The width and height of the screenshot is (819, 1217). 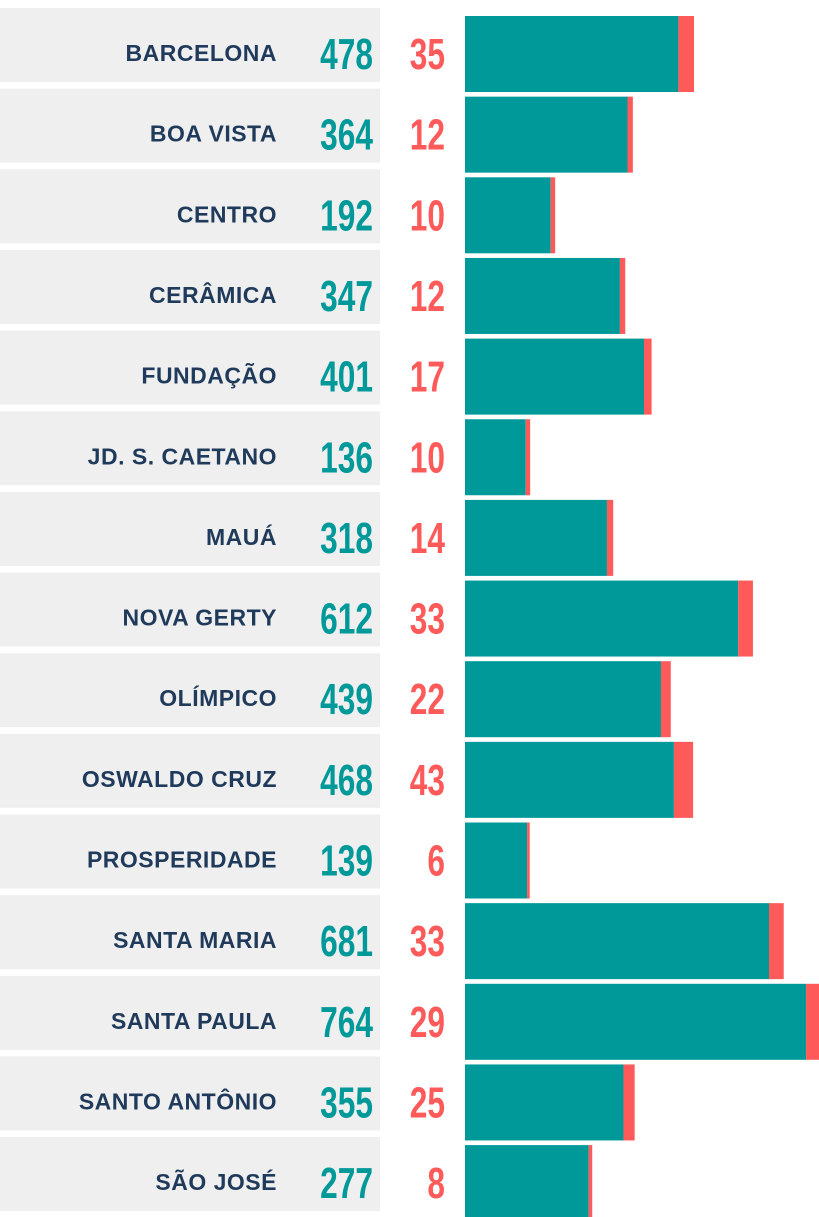 What do you see at coordinates (346, 296) in the screenshot?
I see `value-label: 347` at bounding box center [346, 296].